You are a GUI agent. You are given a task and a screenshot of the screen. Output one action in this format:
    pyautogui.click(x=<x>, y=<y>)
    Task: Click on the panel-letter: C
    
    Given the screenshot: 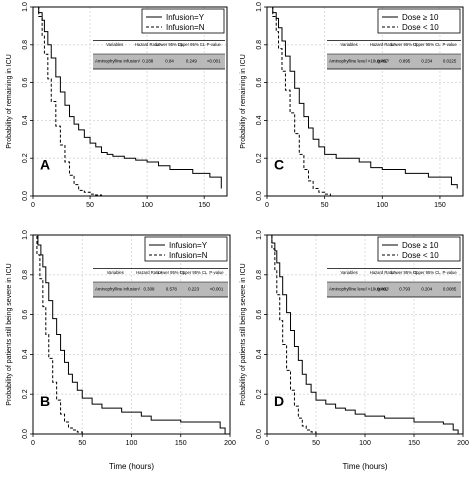 What is the action you would take?
    pyautogui.click(x=279, y=165)
    